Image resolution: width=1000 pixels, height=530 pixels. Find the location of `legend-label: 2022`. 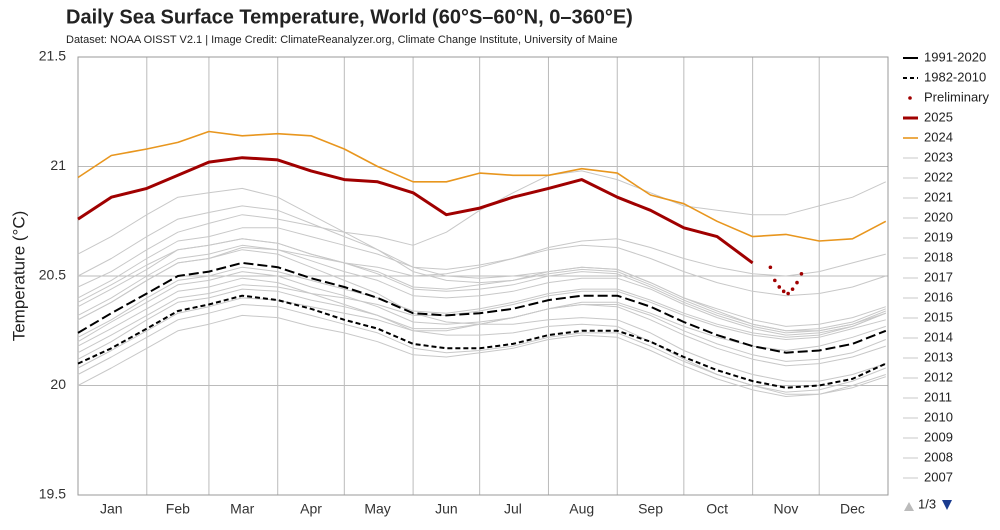

legend-label: 2022 is located at coordinates (938, 176).